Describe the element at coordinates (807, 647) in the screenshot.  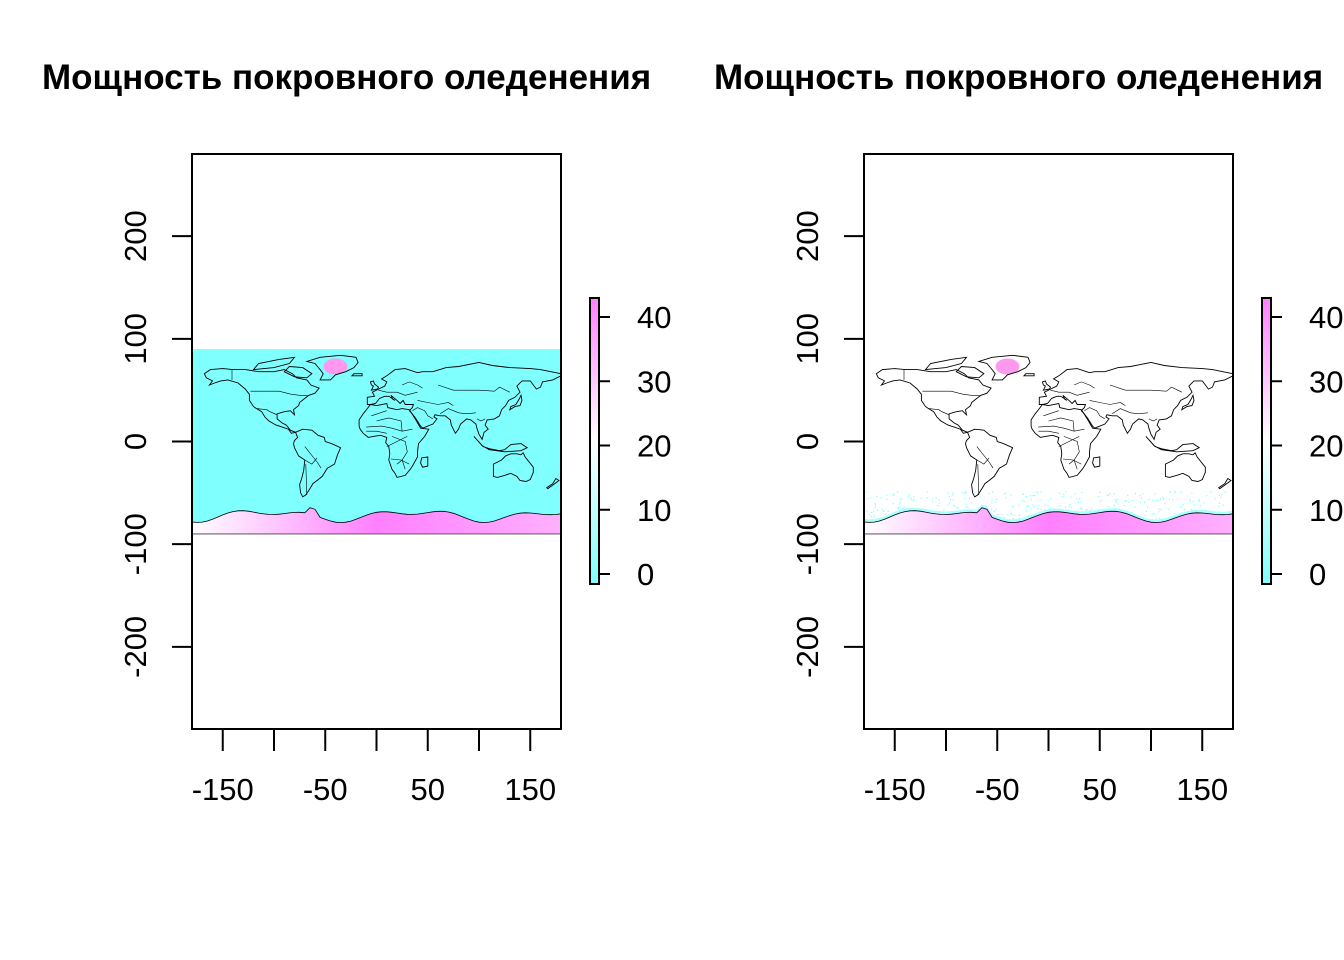
I see `y-tick-label: -200` at that location.